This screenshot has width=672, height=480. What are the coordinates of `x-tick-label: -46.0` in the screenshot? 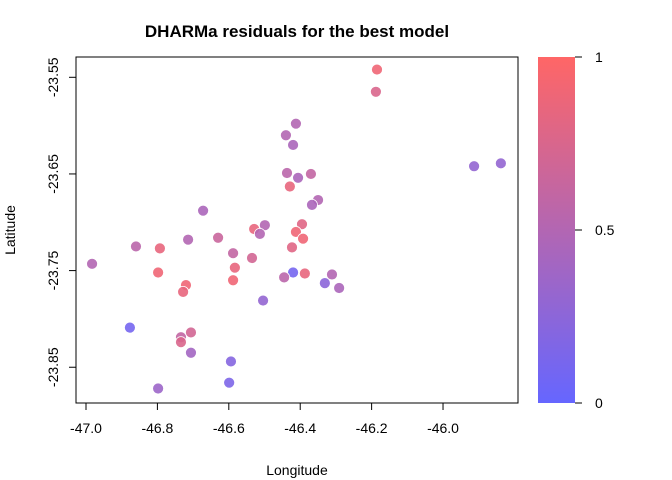 It's located at (443, 428).